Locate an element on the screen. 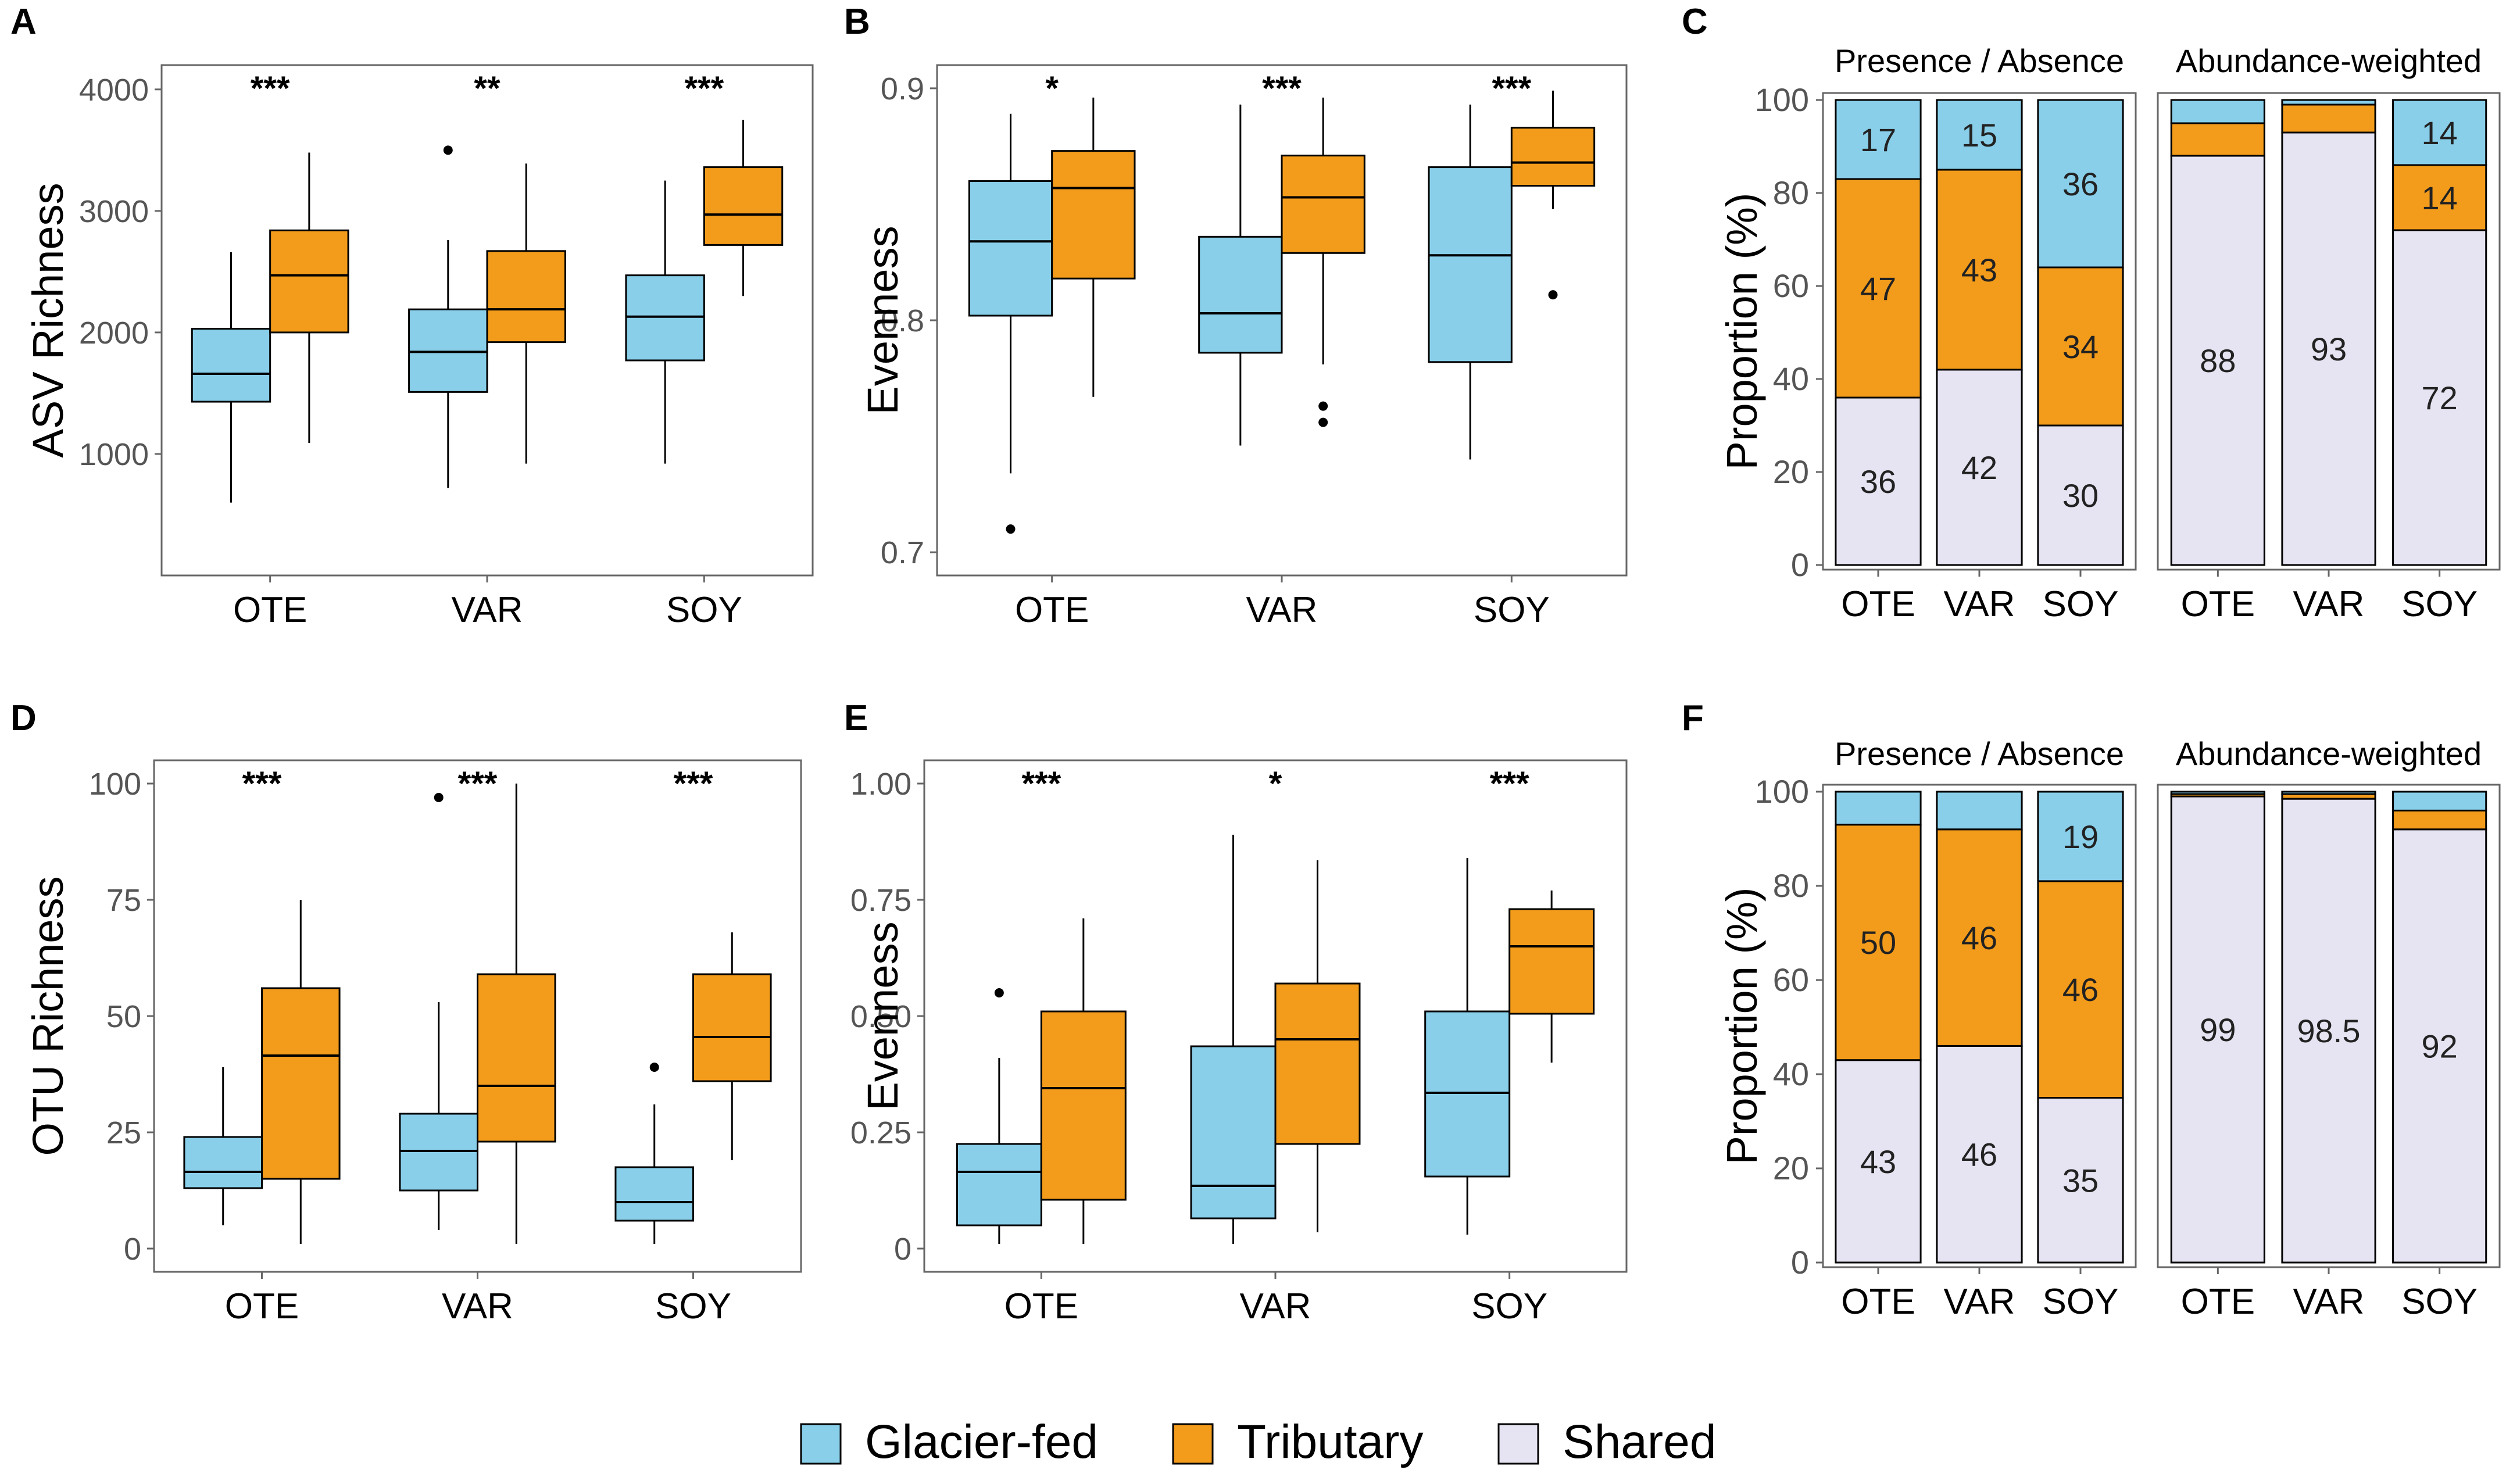 The width and height of the screenshot is (2506, 1484). significance-label: ** is located at coordinates (487, 89).